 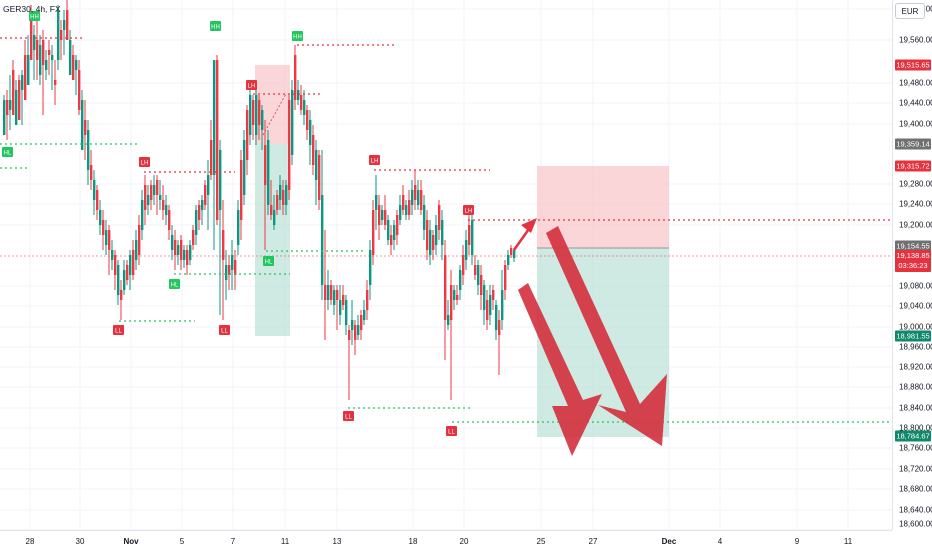 I want to click on price-tick-label: 19,560.00, so click(x=915, y=40).